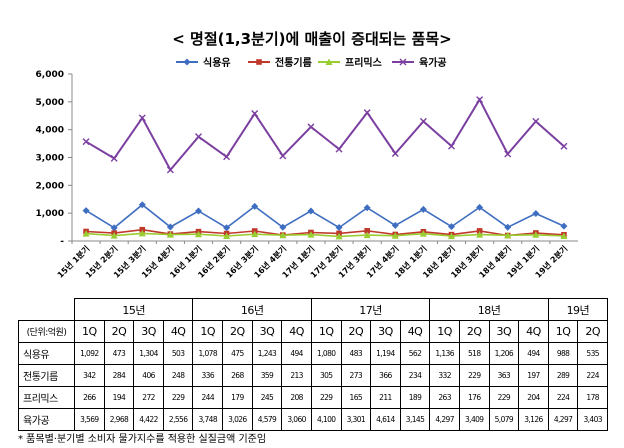 This screenshot has width=624, height=448. What do you see at coordinates (419, 62) in the screenshot?
I see `legend-item: 육가공` at bounding box center [419, 62].